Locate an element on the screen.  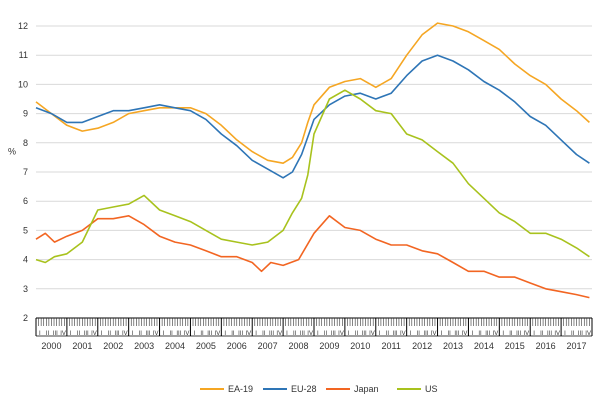
y-tick-label: 6 is located at coordinates (25, 201).